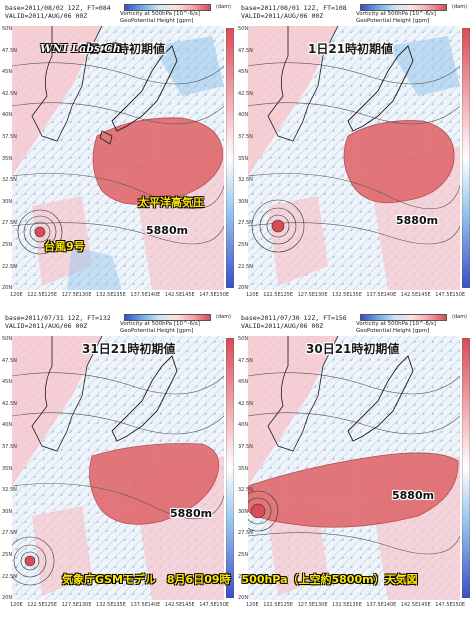  I want to click on panel-title: 2日21時初期値, so click(123, 49).